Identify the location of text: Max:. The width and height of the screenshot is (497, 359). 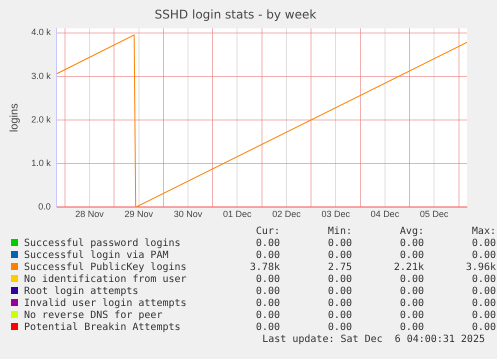
(483, 232).